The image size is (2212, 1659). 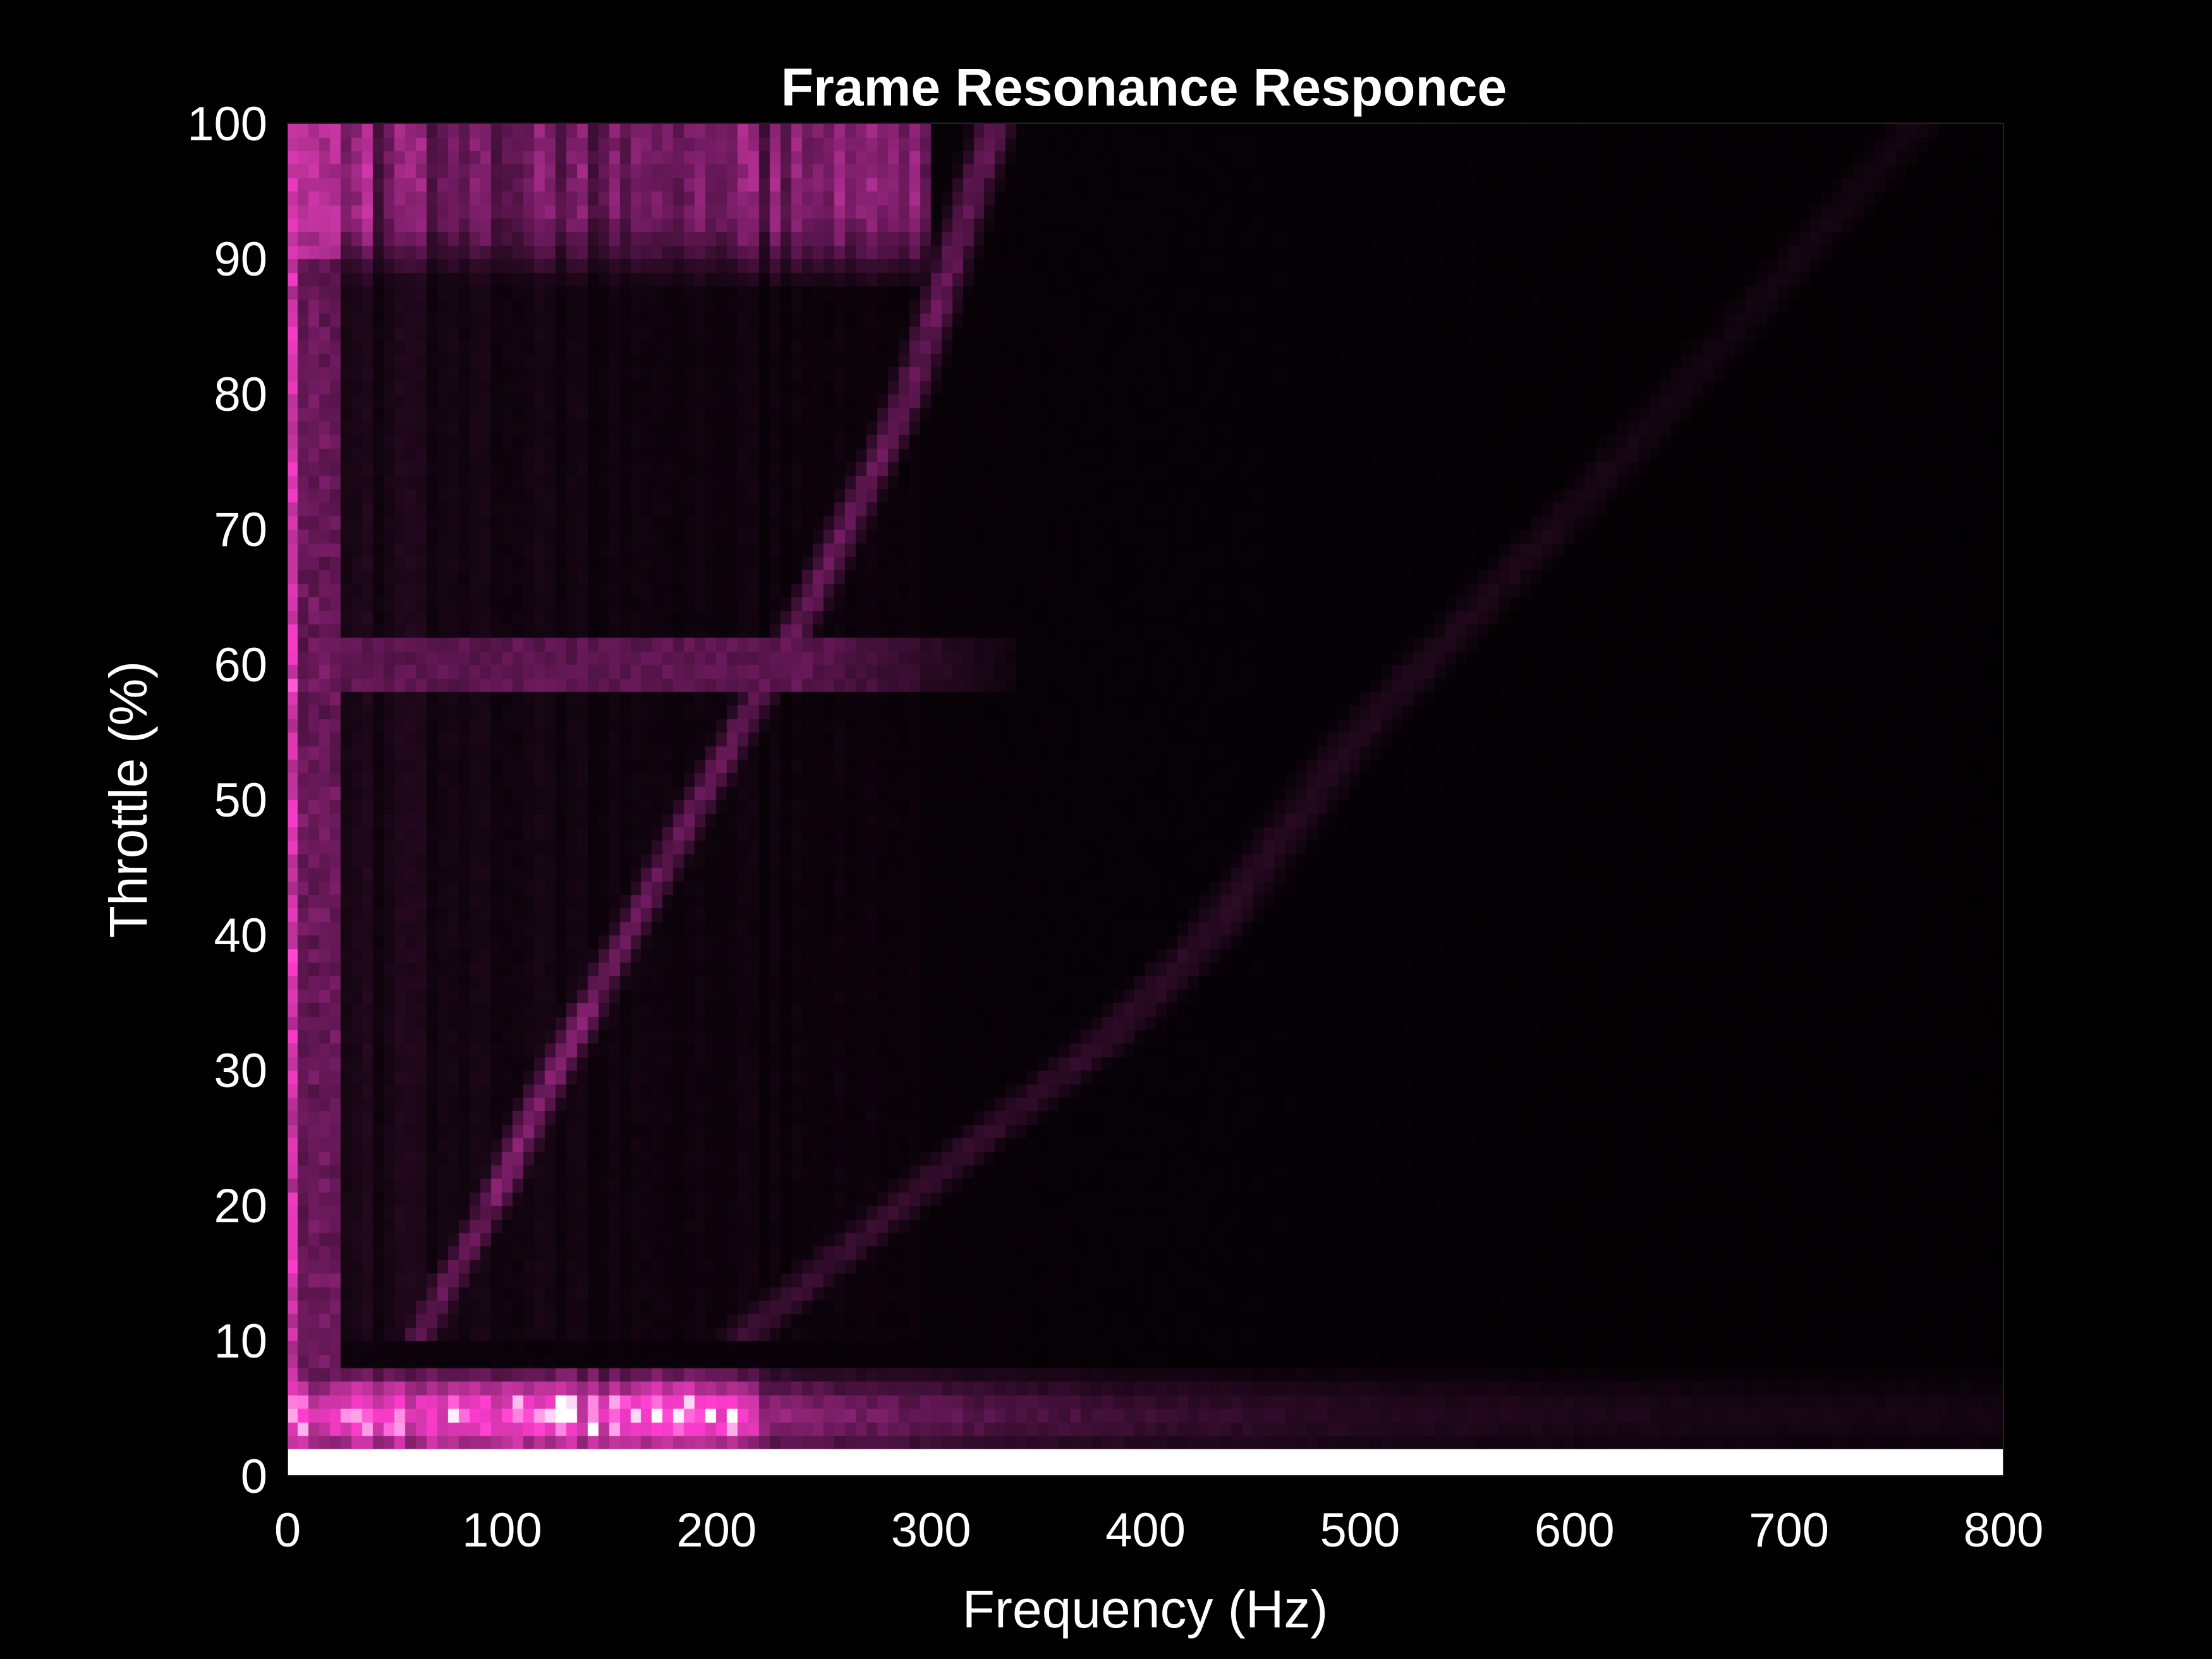 I want to click on y-tick-label: 60, so click(x=240, y=665).